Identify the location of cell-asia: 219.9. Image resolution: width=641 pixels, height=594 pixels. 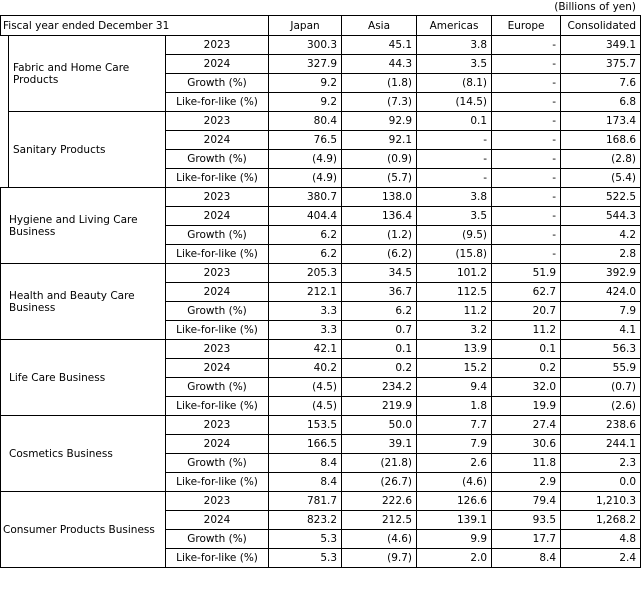
(379, 406).